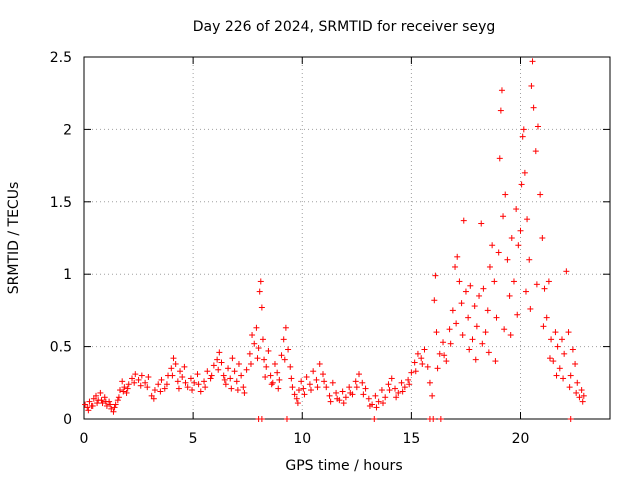  I want to click on y-axis-label: SRMTID / TECUs, so click(14, 238).